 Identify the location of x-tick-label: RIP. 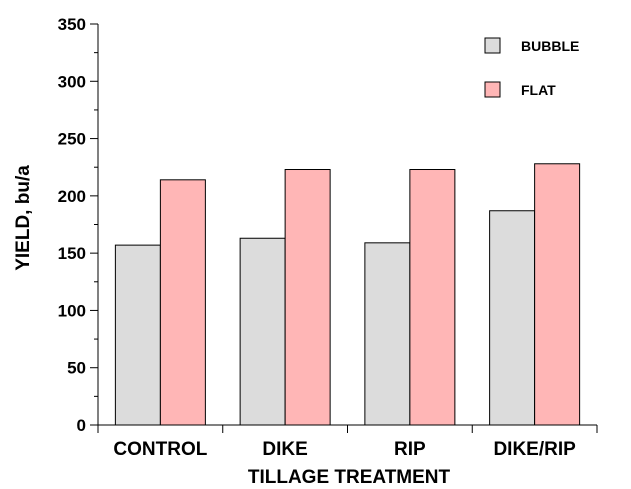
(410, 449).